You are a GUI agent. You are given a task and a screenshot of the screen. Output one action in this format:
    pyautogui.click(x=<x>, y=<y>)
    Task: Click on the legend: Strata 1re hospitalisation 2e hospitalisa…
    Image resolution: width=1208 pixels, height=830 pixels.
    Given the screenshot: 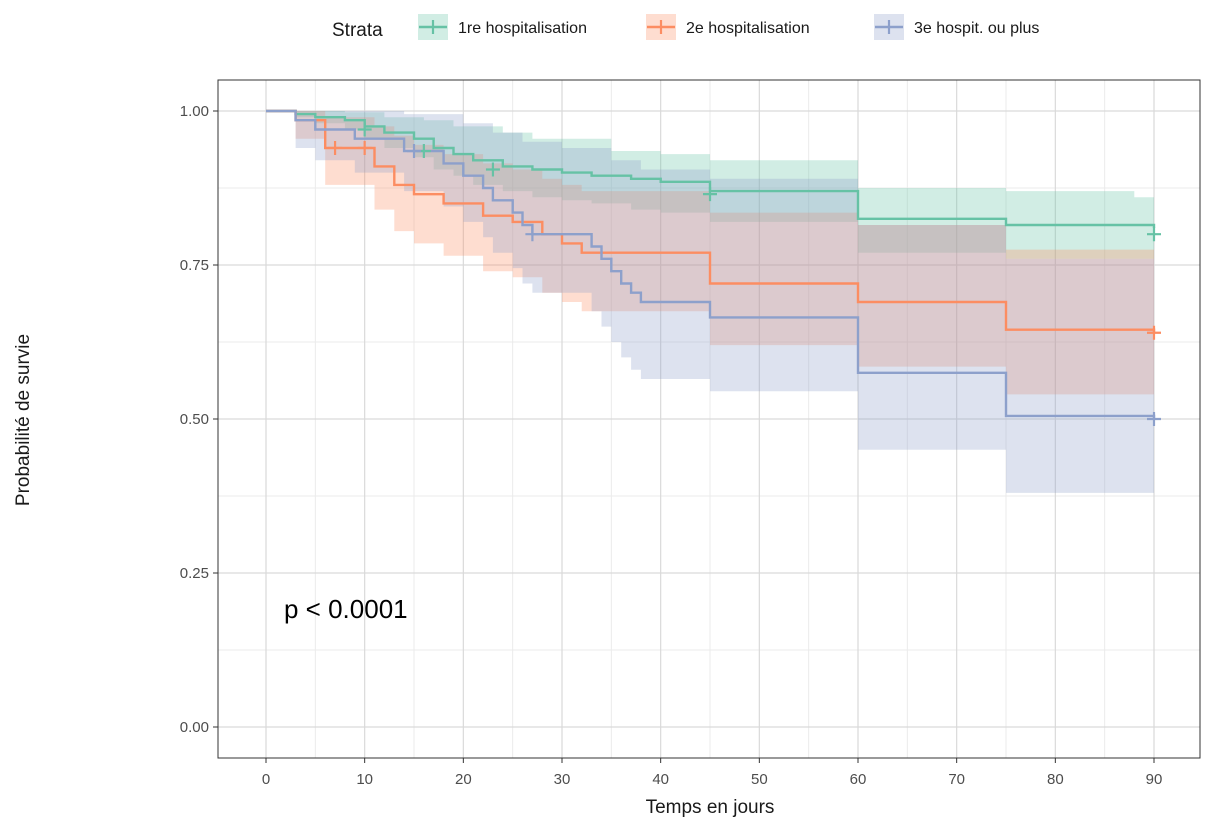 What is the action you would take?
    pyautogui.click(x=685, y=27)
    